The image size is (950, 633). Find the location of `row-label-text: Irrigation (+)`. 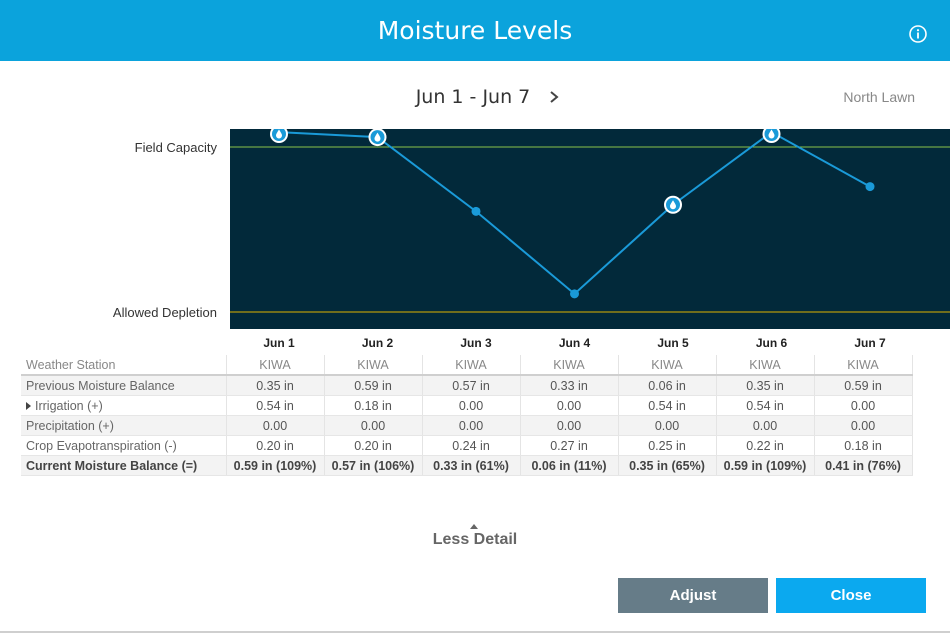

row-label-text: Irrigation (+) is located at coordinates (69, 405).